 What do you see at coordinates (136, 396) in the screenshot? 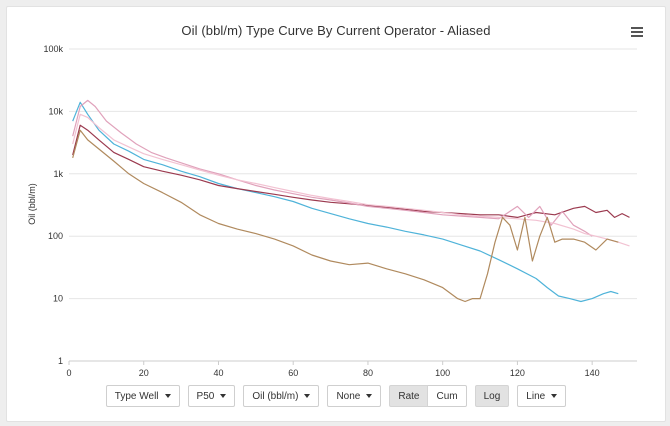
I see `type-well-label: Type Well` at bounding box center [136, 396].